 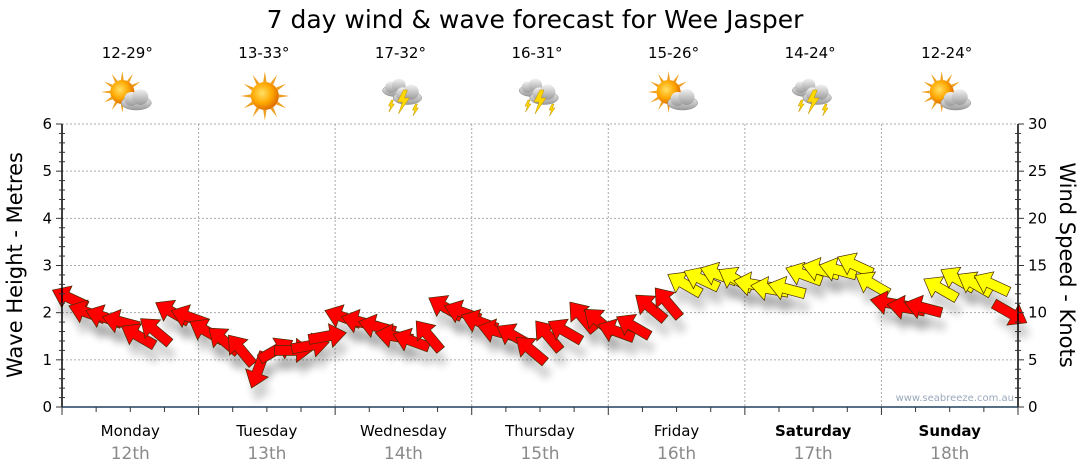 I want to click on y-tick-label: 2, so click(x=47, y=313).